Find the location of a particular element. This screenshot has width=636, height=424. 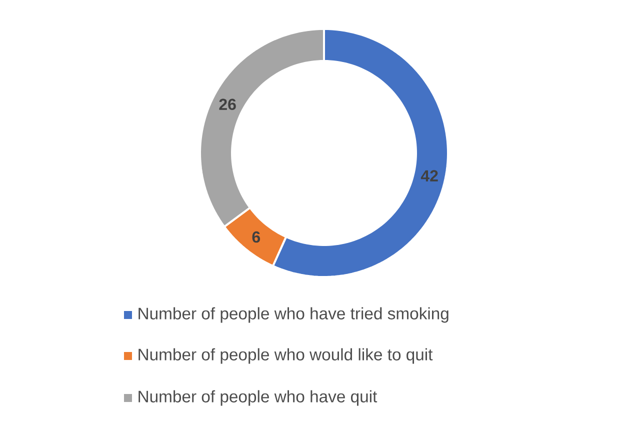

data-label: 26 is located at coordinates (227, 104).